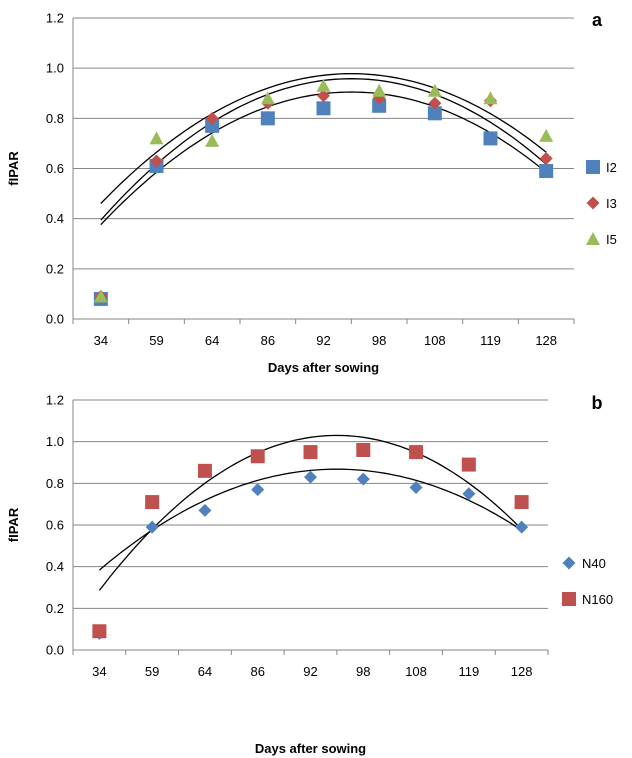  I want to click on panel-label: a, so click(597, 20).